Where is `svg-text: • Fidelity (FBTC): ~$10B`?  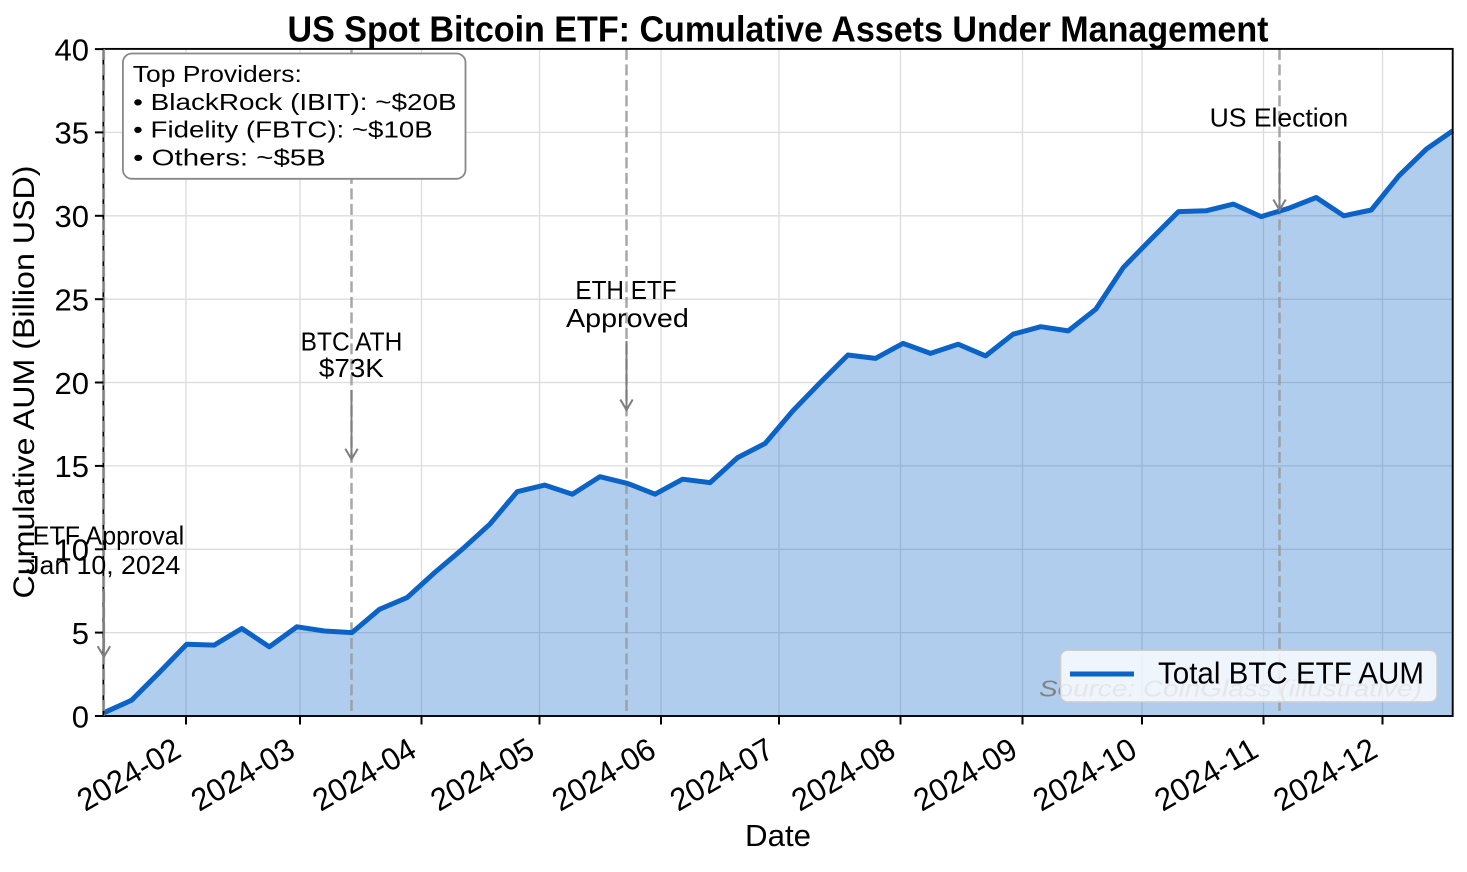 svg-text: • Fidelity (FBTC): ~$10B is located at coordinates (283, 130).